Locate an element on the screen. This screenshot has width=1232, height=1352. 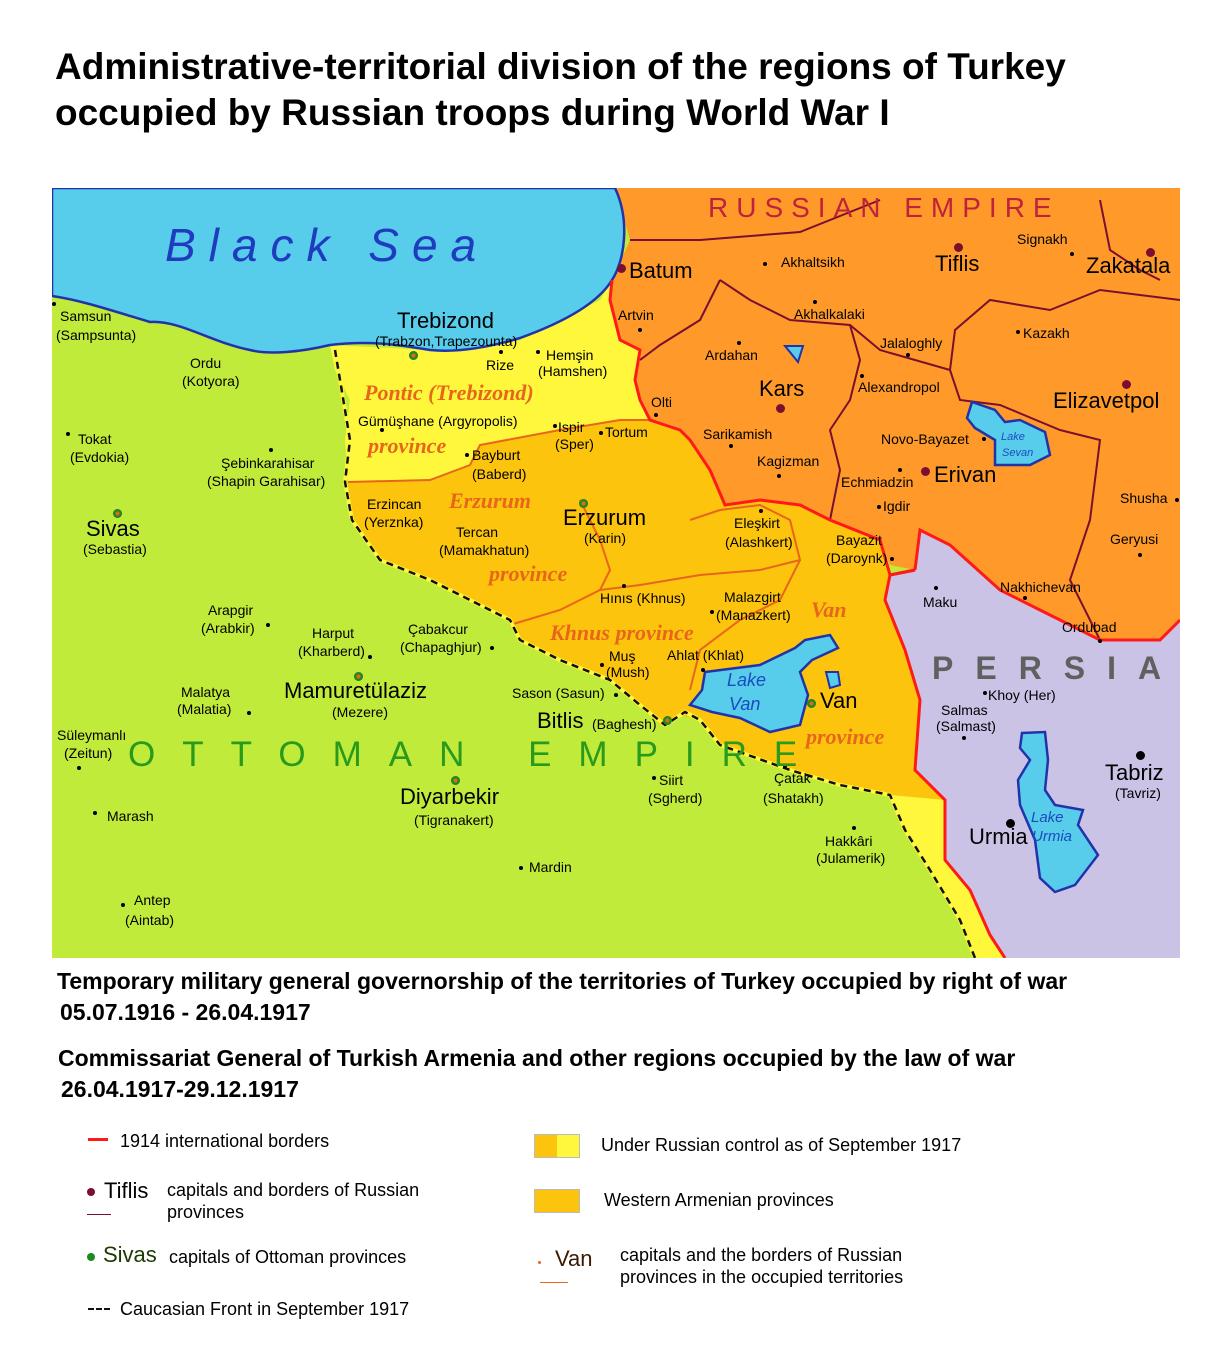
place-name: Signakh is located at coordinates (1042, 239).